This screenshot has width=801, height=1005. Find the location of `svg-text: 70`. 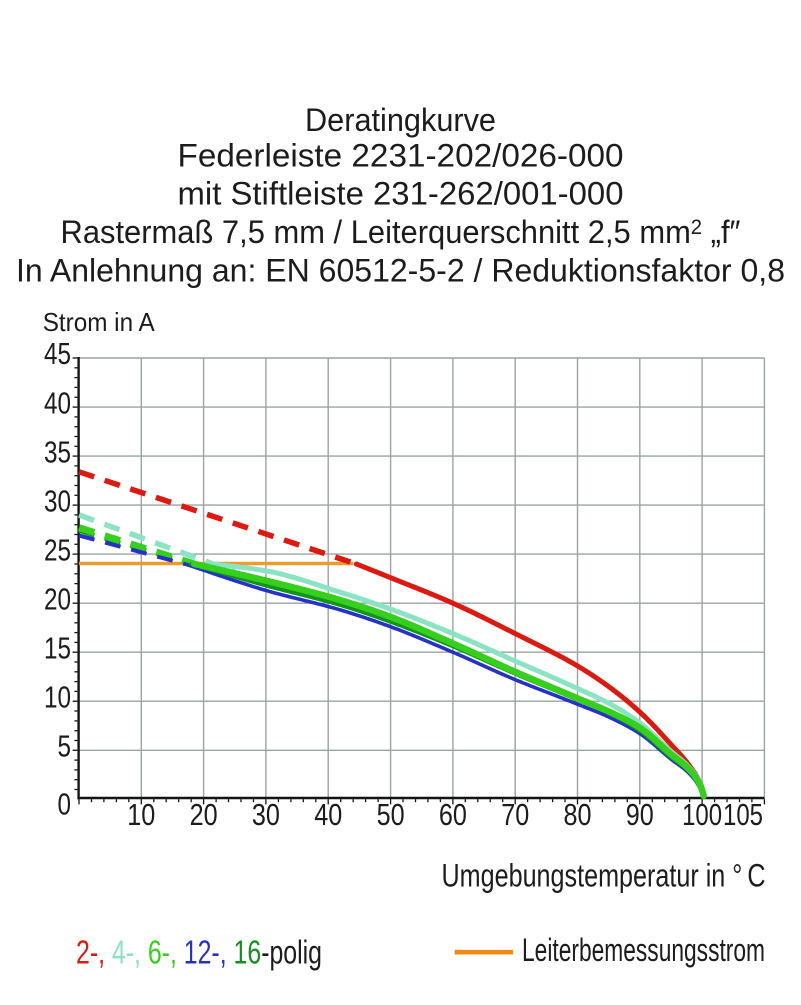

svg-text: 70 is located at coordinates (515, 814).